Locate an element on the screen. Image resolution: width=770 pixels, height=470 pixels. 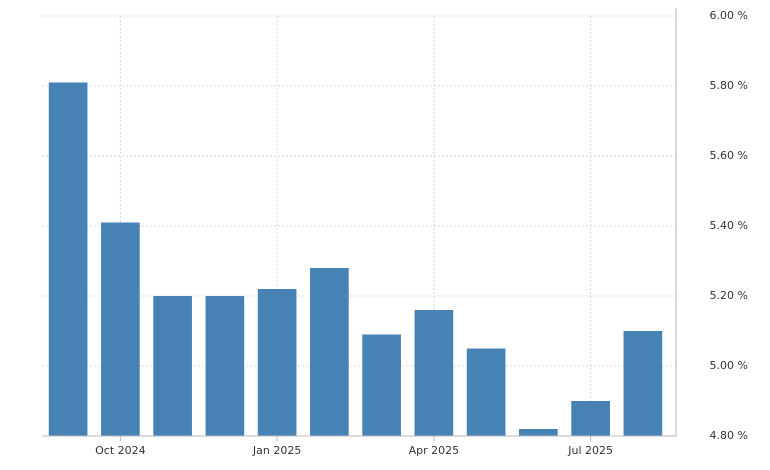
x-tick-label: Jul 2025 is located at coordinates (590, 450).